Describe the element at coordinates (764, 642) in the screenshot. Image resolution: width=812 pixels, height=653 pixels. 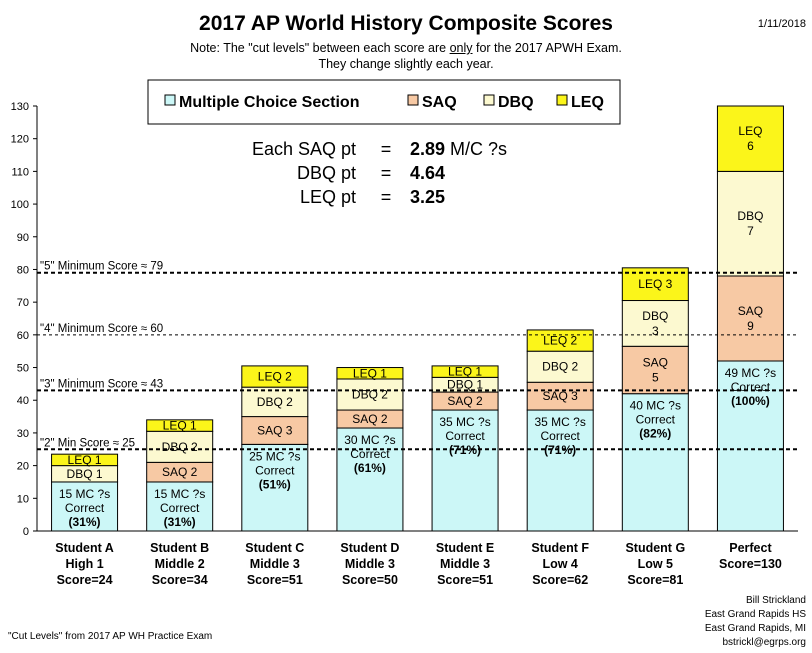
I see `credit-line: bstrickl@egrps.org` at that location.